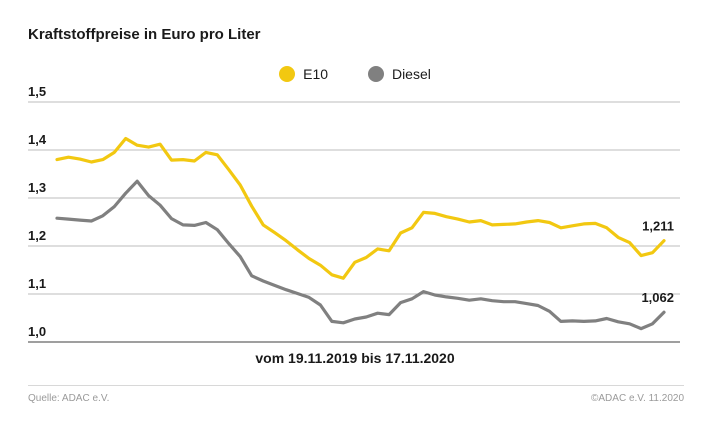 The width and height of the screenshot is (710, 424). I want to click on legend-item-e10: E10, so click(303, 74).